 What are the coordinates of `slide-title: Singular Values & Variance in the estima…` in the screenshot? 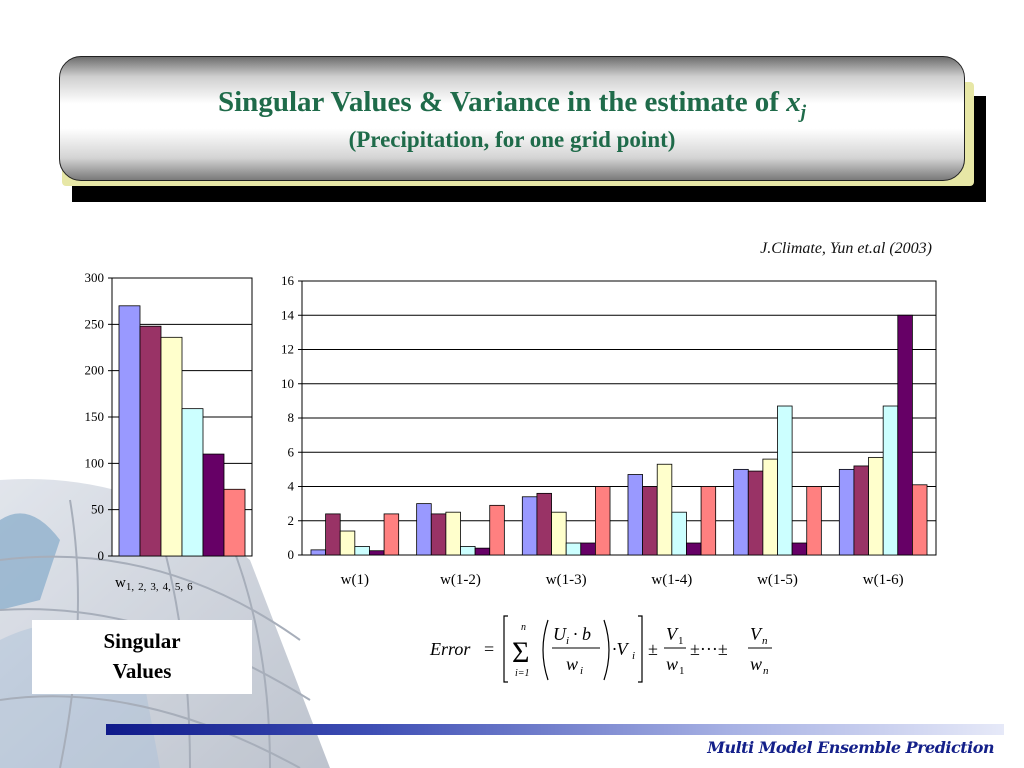 It's located at (512, 105).